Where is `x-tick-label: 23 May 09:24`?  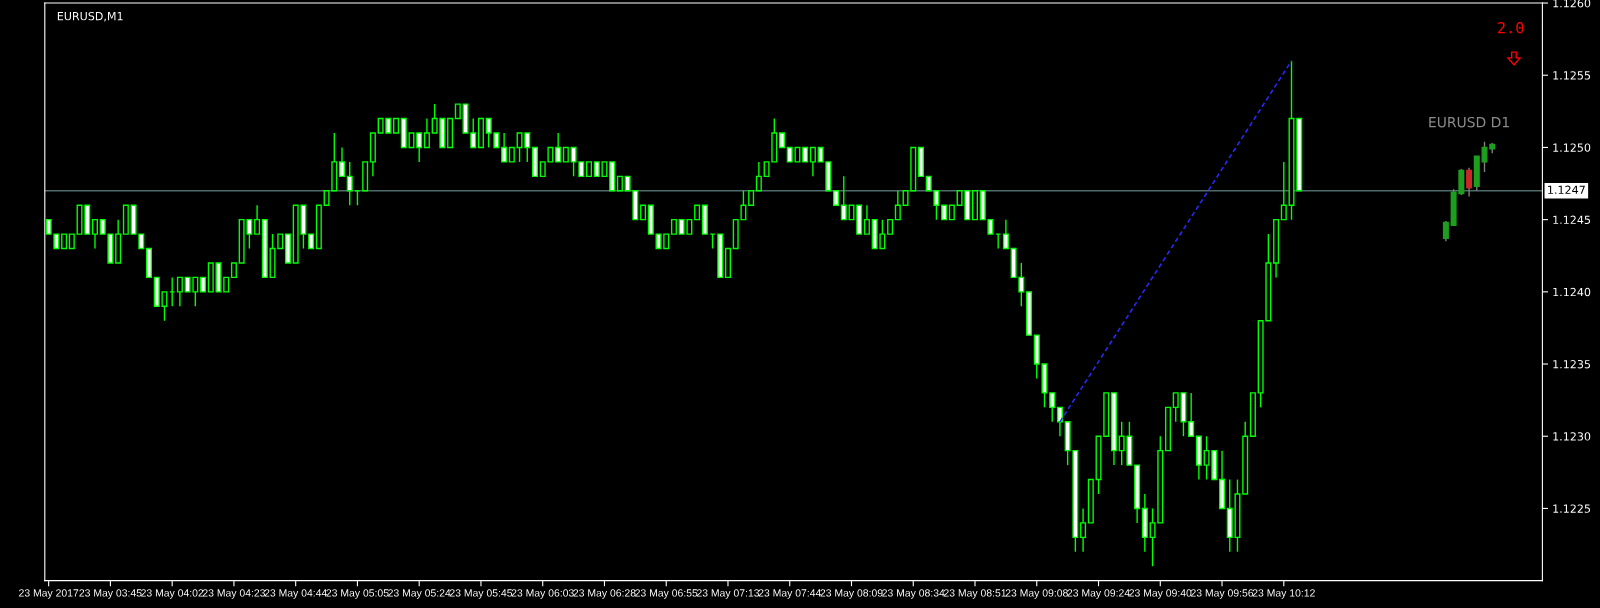
x-tick-label: 23 May 09:24 is located at coordinates (1098, 594).